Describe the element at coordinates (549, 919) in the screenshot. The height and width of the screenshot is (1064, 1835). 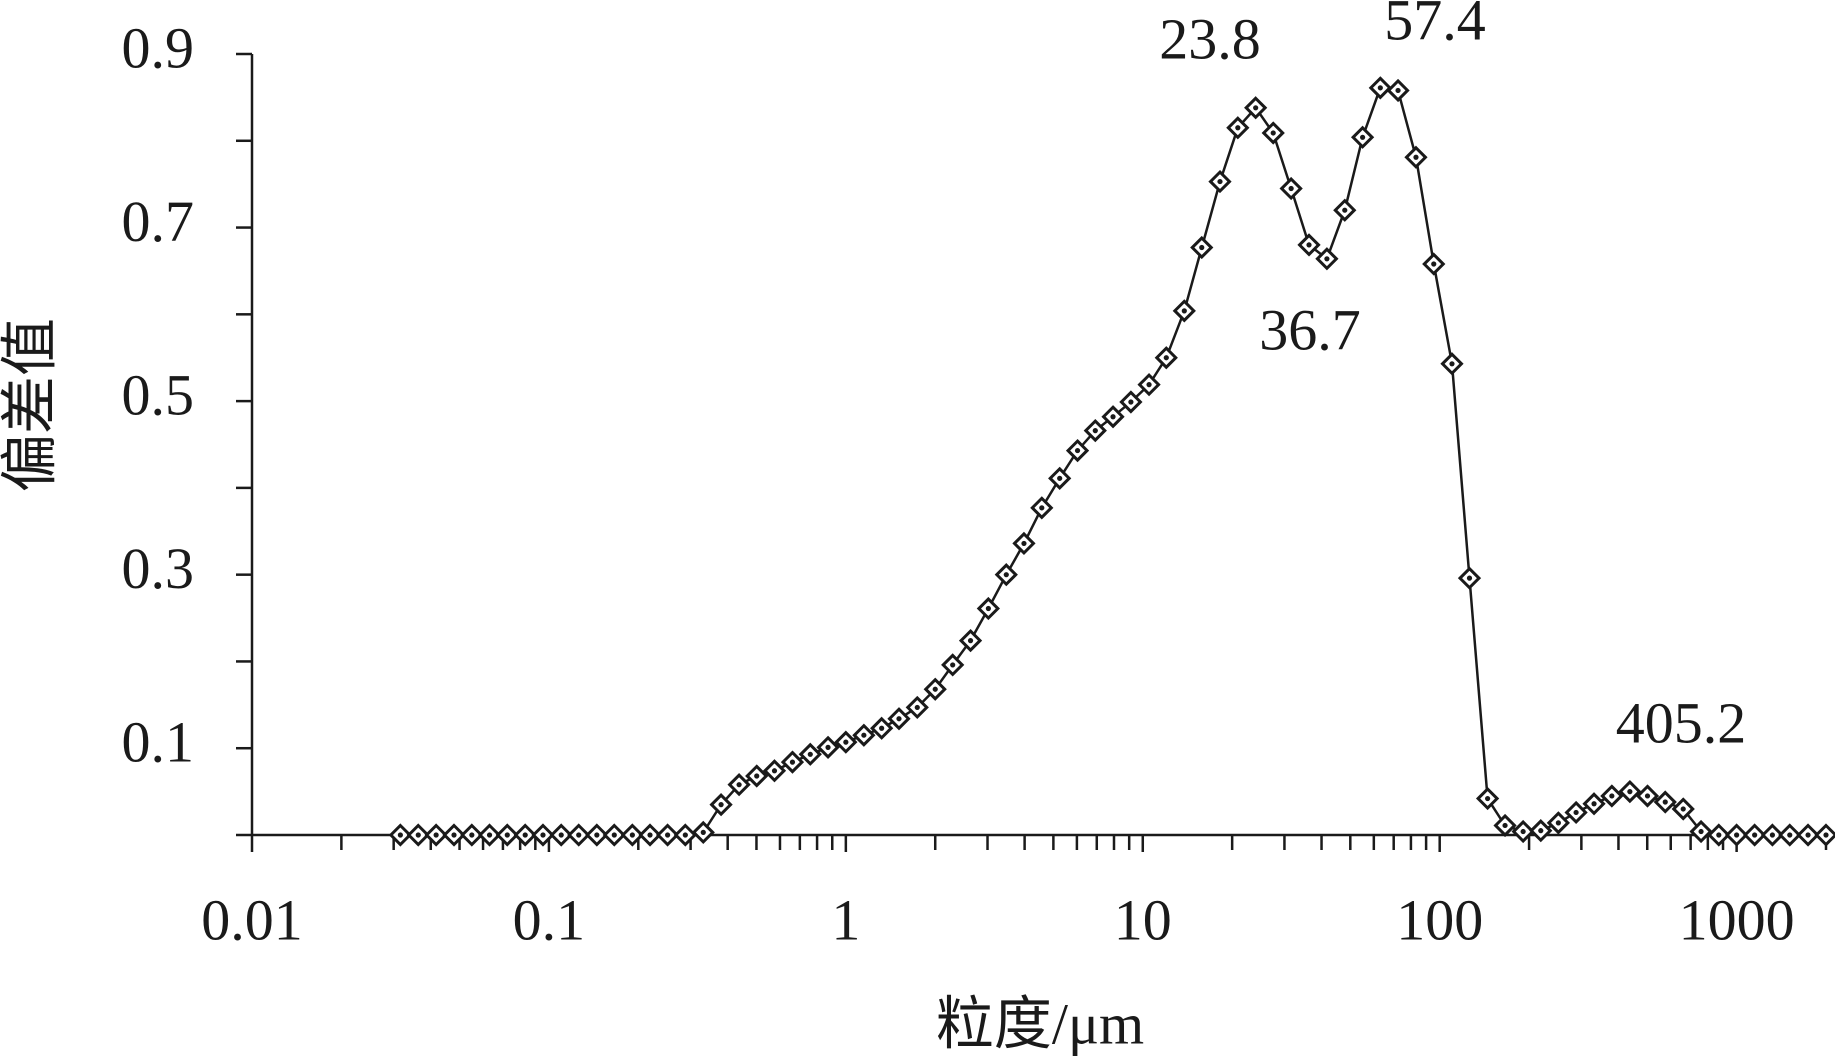
I see `x-tick-label: 0.1` at that location.